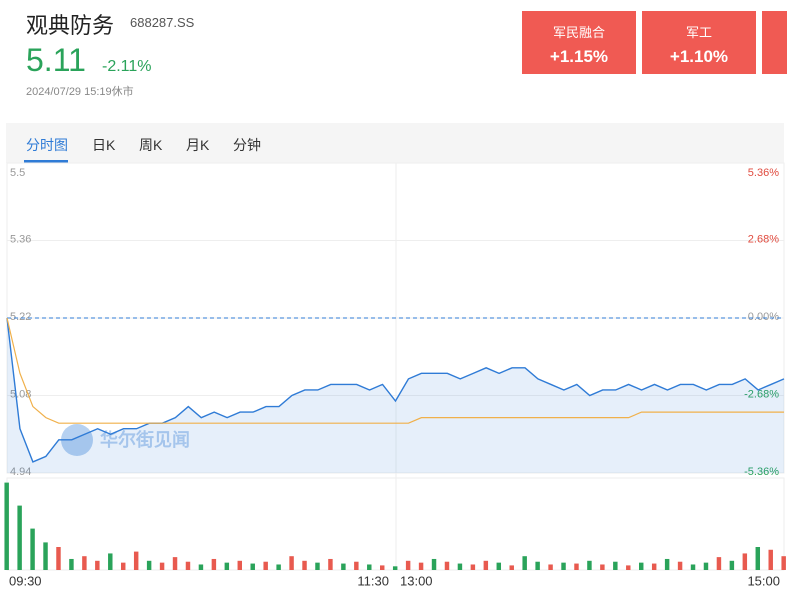 The height and width of the screenshot is (598, 787). I want to click on sector-card: 军工 +1.10%, so click(699, 42).